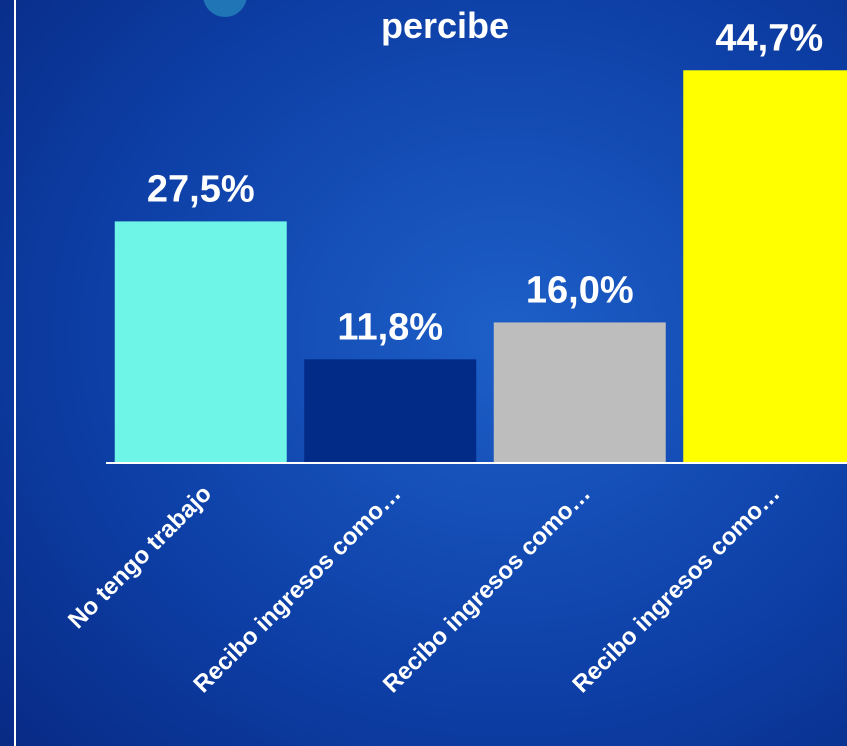 The width and height of the screenshot is (847, 746). What do you see at coordinates (201, 189) in the screenshot?
I see `value-label: 27,5%` at bounding box center [201, 189].